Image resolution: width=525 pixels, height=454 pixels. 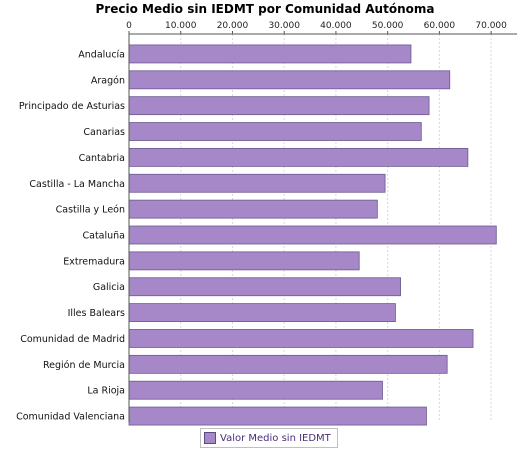 I want to click on x-tick-label: 10.000, so click(x=181, y=26).